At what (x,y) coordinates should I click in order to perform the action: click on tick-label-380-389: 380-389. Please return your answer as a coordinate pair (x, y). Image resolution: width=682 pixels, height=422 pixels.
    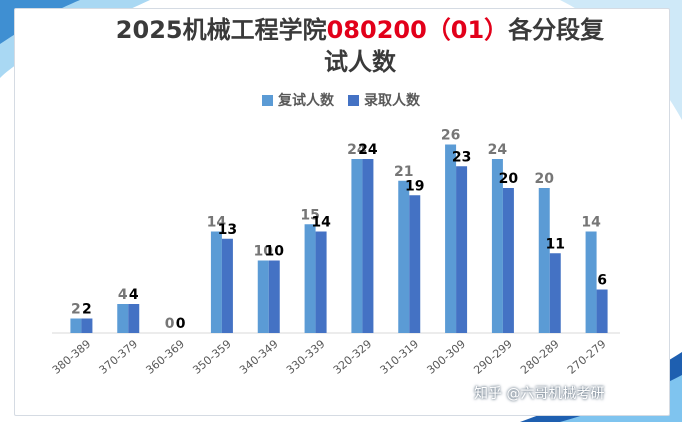
    Looking at the image, I should click on (72, 357).